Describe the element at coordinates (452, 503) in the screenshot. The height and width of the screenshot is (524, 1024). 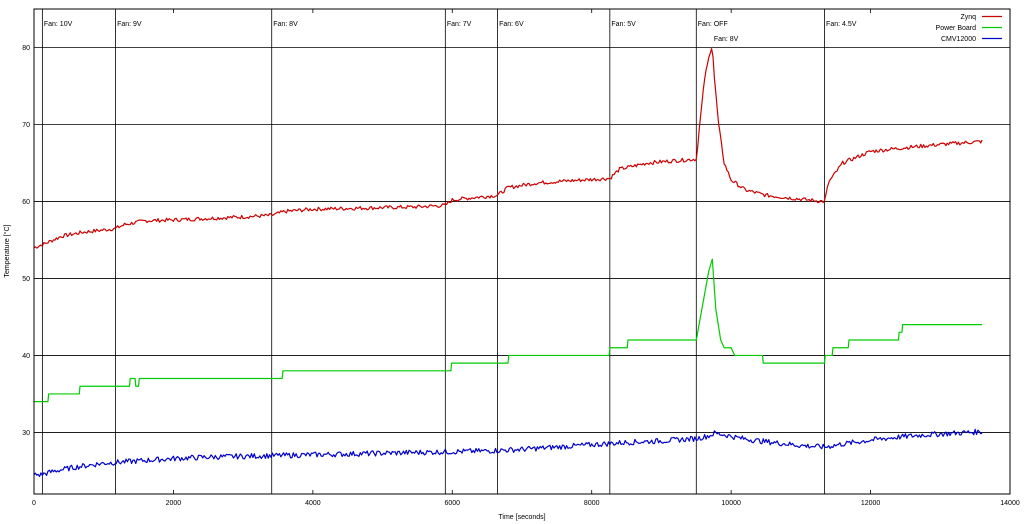
I see `x-tick-label: 6000` at that location.